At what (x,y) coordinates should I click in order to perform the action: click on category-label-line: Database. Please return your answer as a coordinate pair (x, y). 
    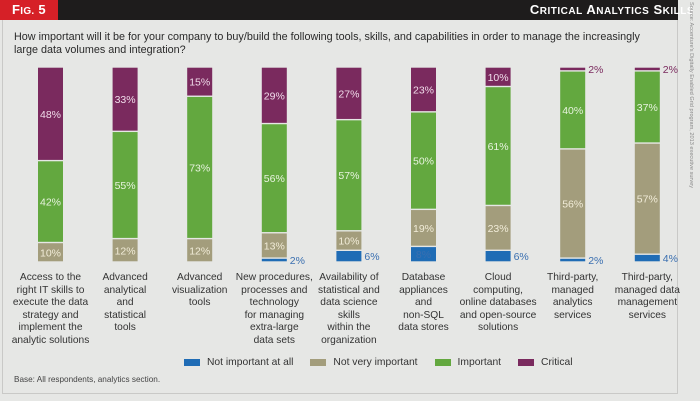
    Looking at the image, I should click on (423, 277).